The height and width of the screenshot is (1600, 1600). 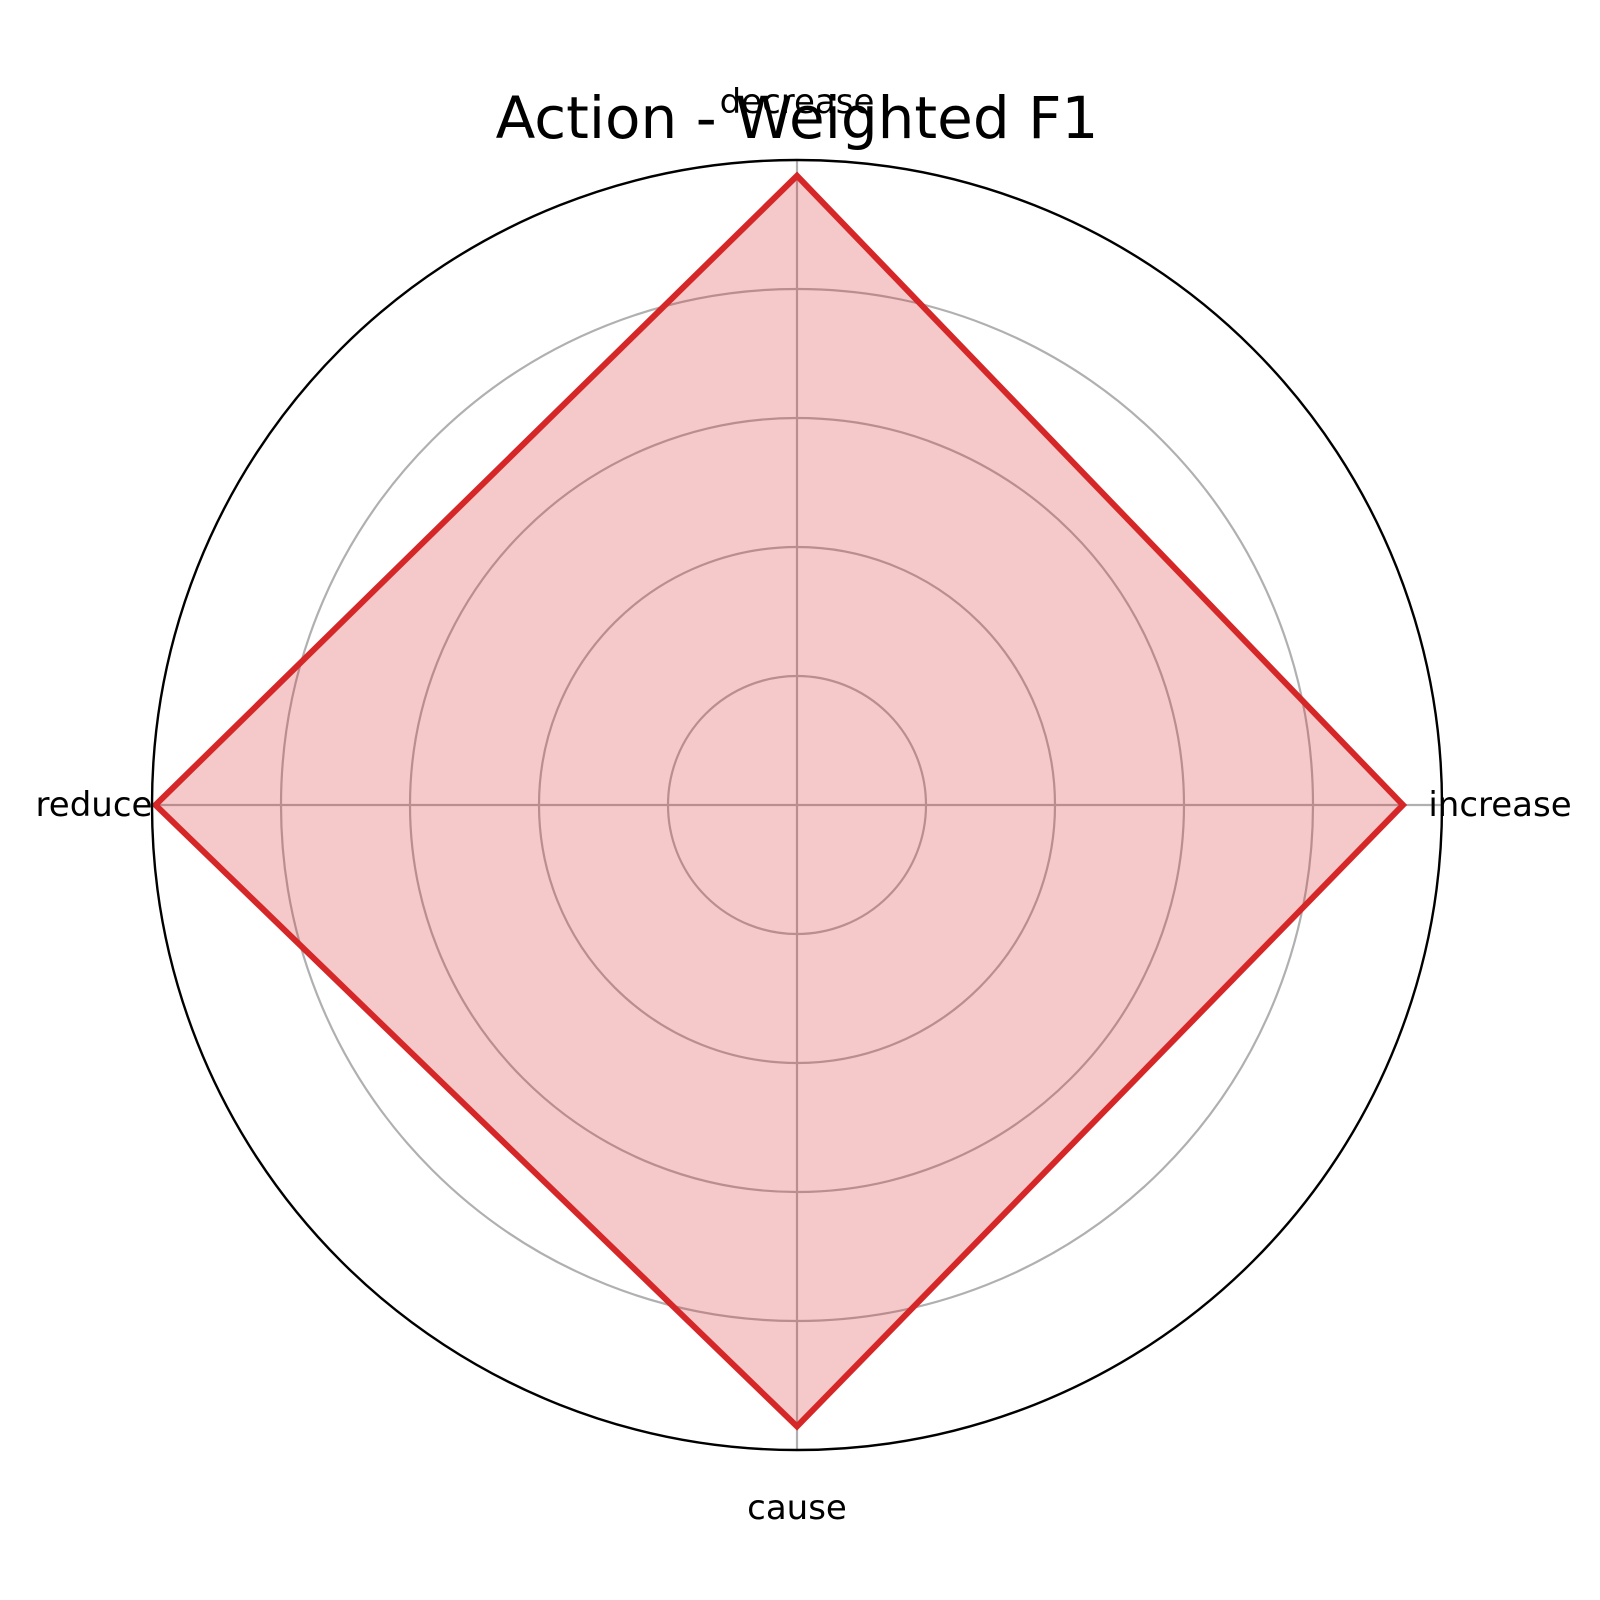 I want to click on chart-title: Action - Weighted F1, so click(x=797, y=118).